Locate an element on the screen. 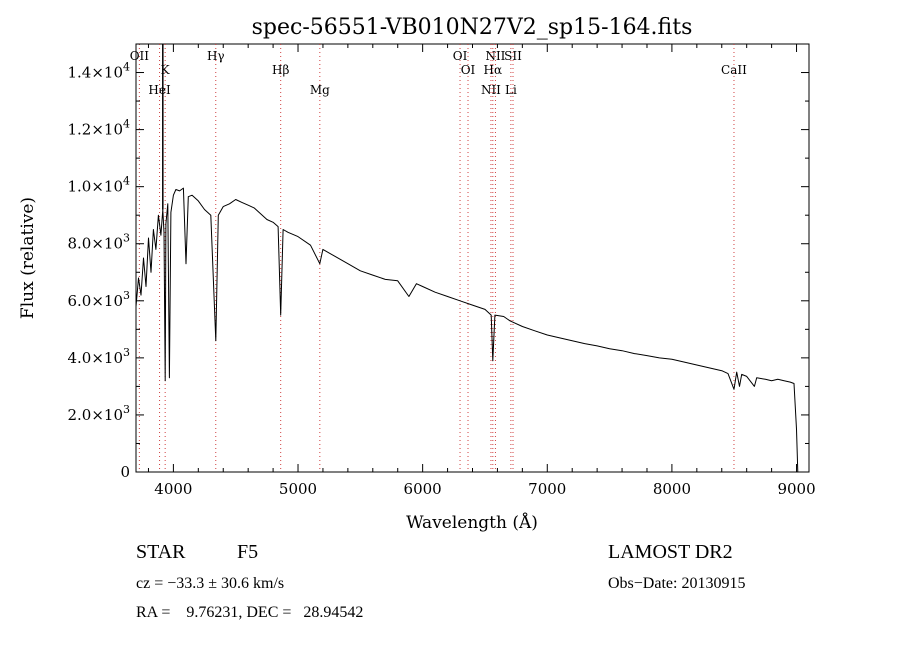 Image resolution: width=900 pixels, height=650 pixels. object-class: STAR is located at coordinates (161, 552).